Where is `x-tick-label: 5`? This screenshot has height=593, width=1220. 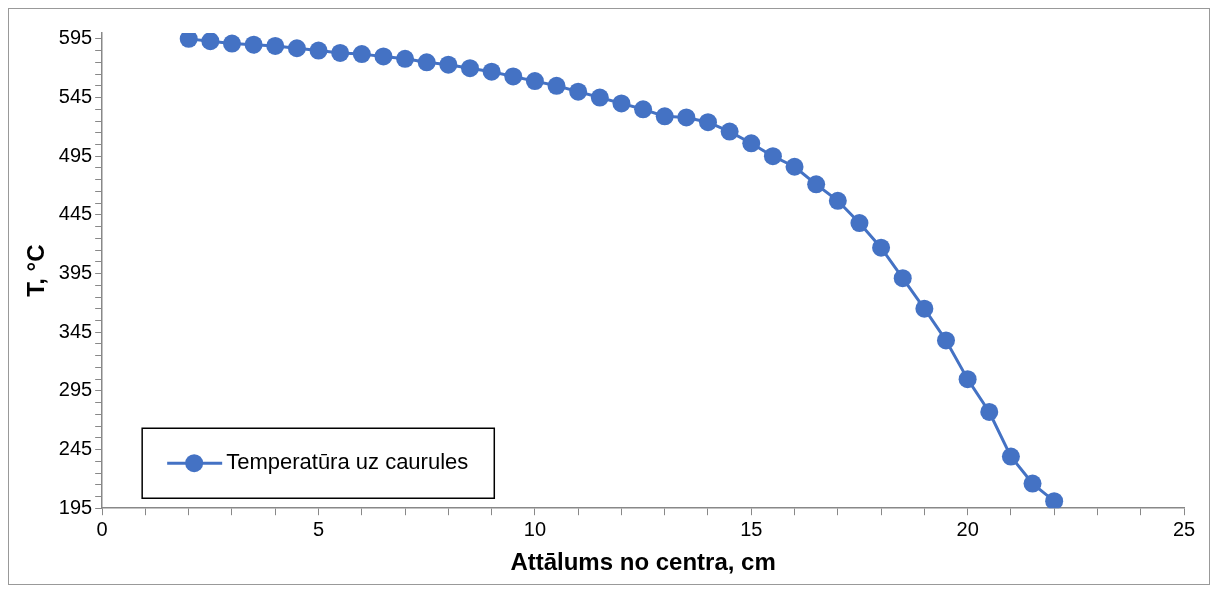
x-tick-label: 5 is located at coordinates (318, 528).